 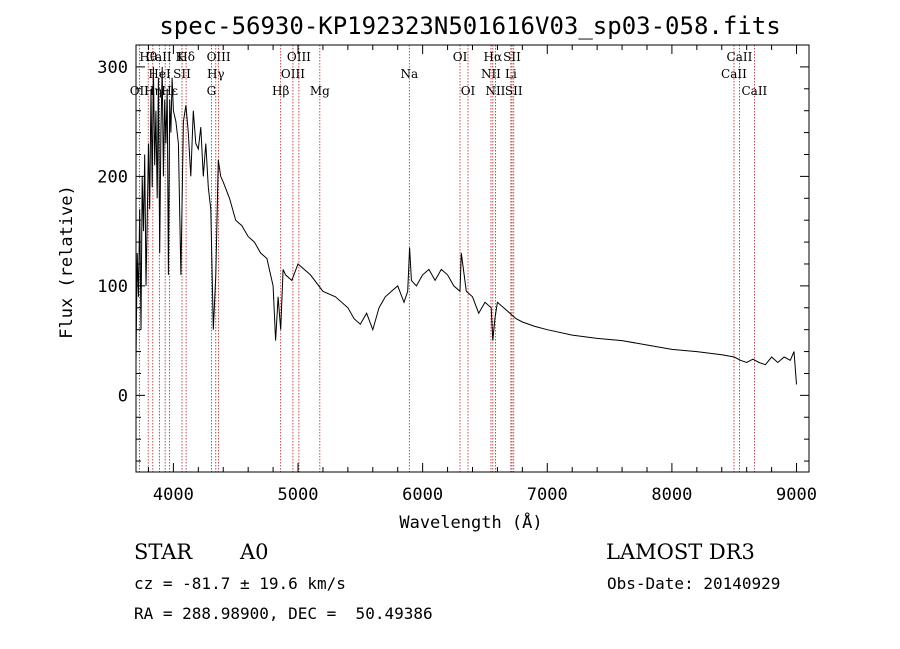 I want to click on survey-name: LAMOST DR3, so click(x=680, y=552).